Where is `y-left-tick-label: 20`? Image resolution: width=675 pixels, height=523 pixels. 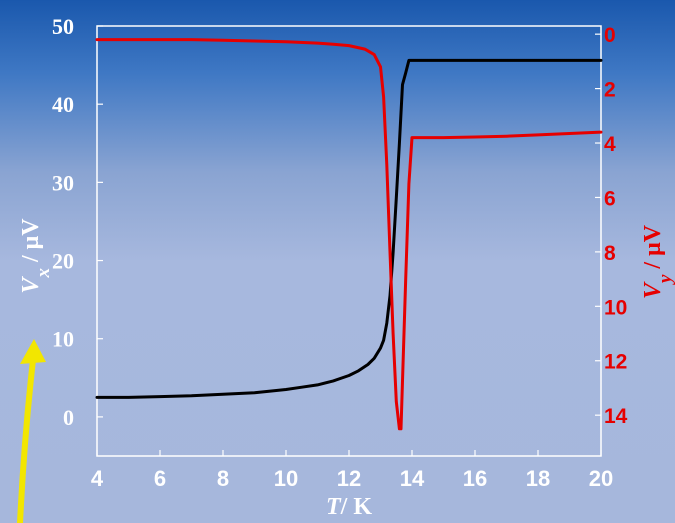
y-left-tick-label: 20 is located at coordinates (63, 261).